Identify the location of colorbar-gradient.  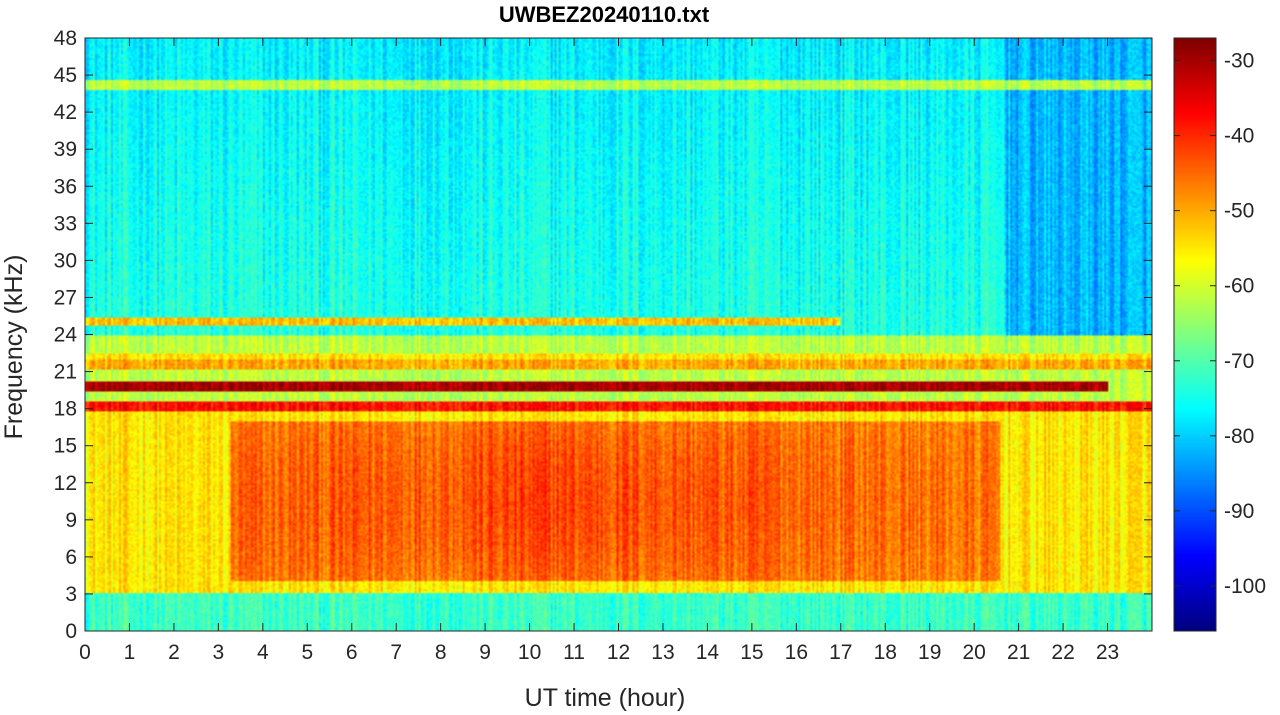
(1195, 334).